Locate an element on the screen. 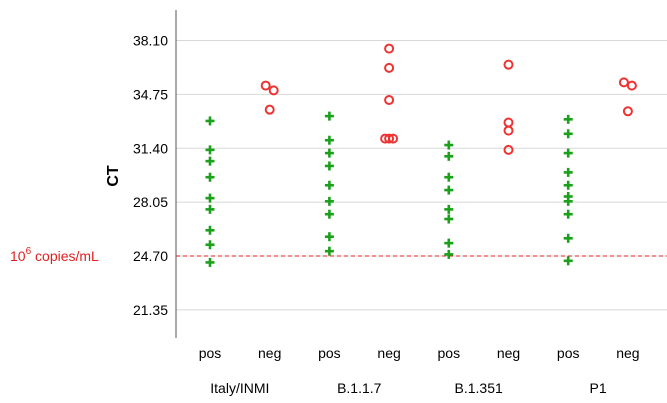 The image size is (667, 403). y-tick-labels: 38.10 34.75 31.40 28.05 24.70 21.35 is located at coordinates (150, 175).